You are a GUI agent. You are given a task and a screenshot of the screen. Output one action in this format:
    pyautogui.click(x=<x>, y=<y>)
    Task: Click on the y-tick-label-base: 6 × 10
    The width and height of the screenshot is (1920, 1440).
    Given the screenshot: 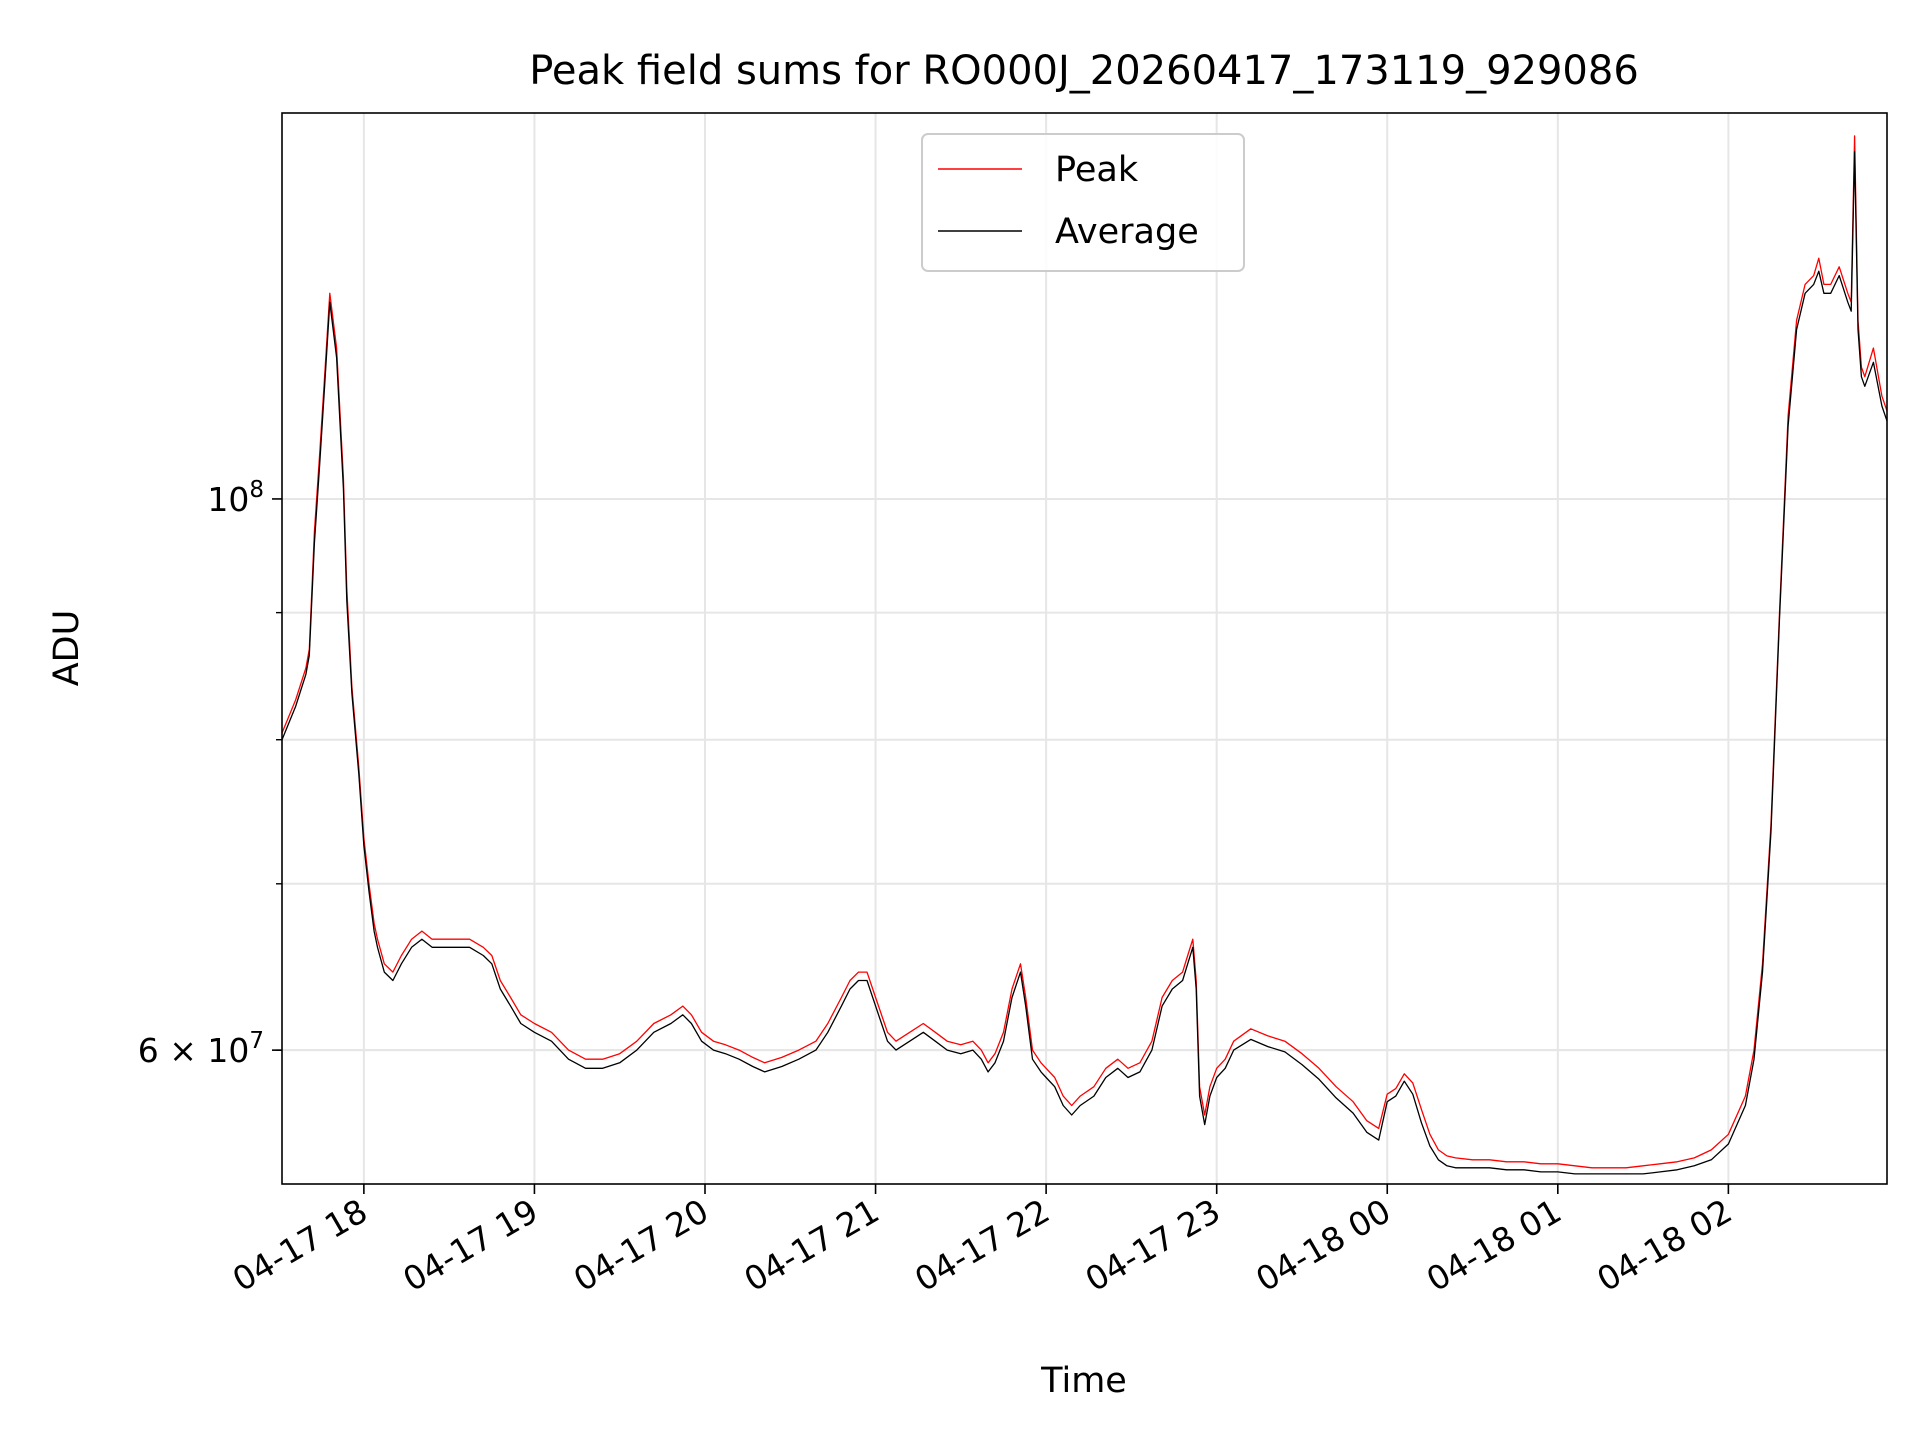 What is the action you would take?
    pyautogui.click(x=194, y=1050)
    